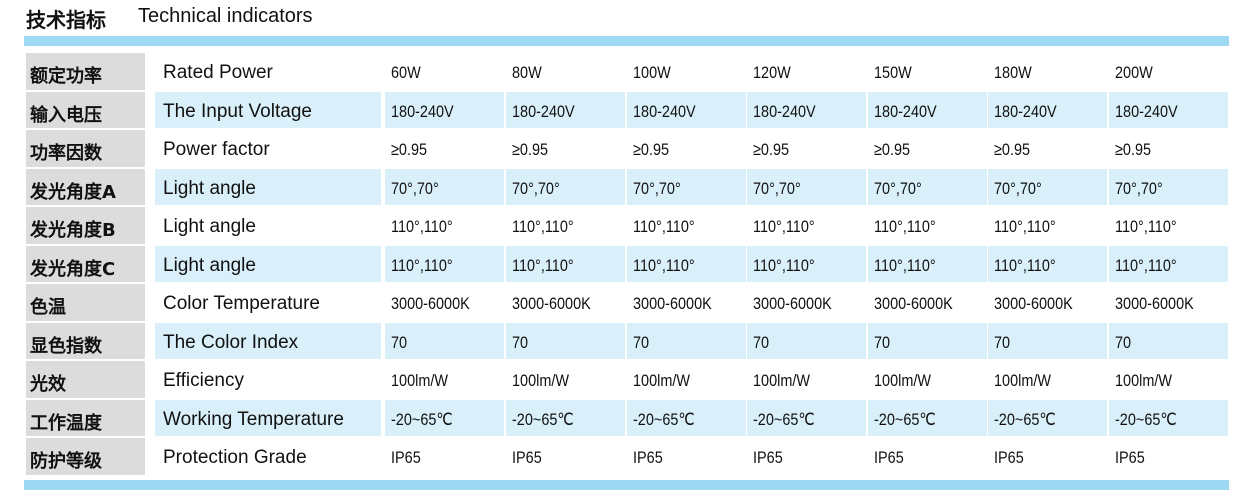 This screenshot has height=498, width=1243. What do you see at coordinates (406, 72) in the screenshot?
I see `cell-value: 60W` at bounding box center [406, 72].